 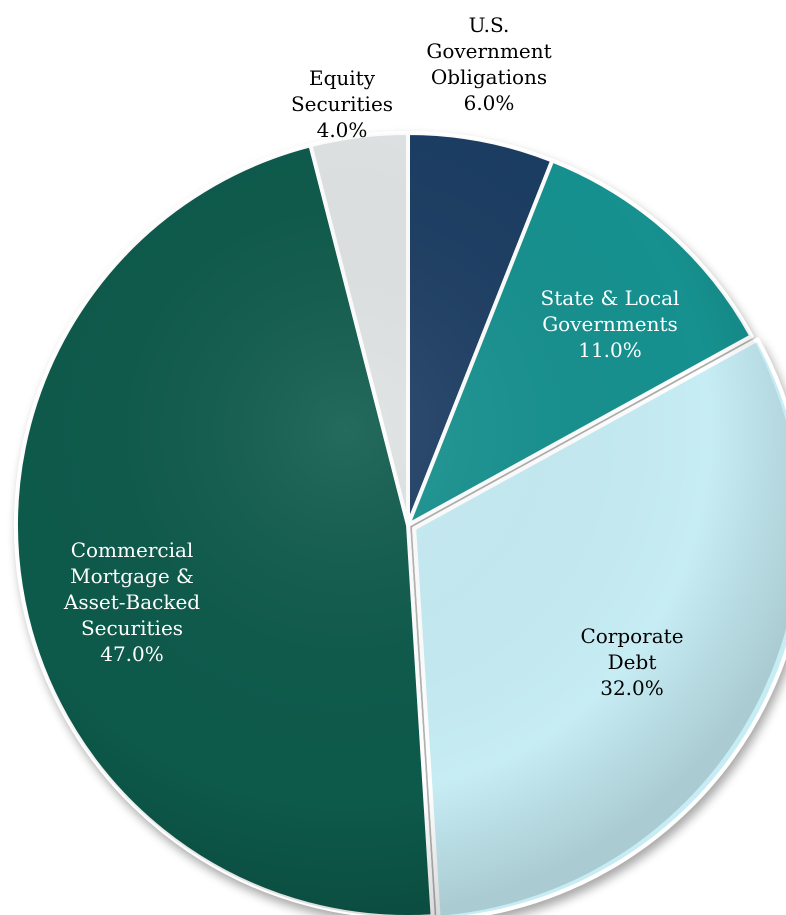 I want to click on slice-value-label: 32.0%, so click(x=632, y=688).